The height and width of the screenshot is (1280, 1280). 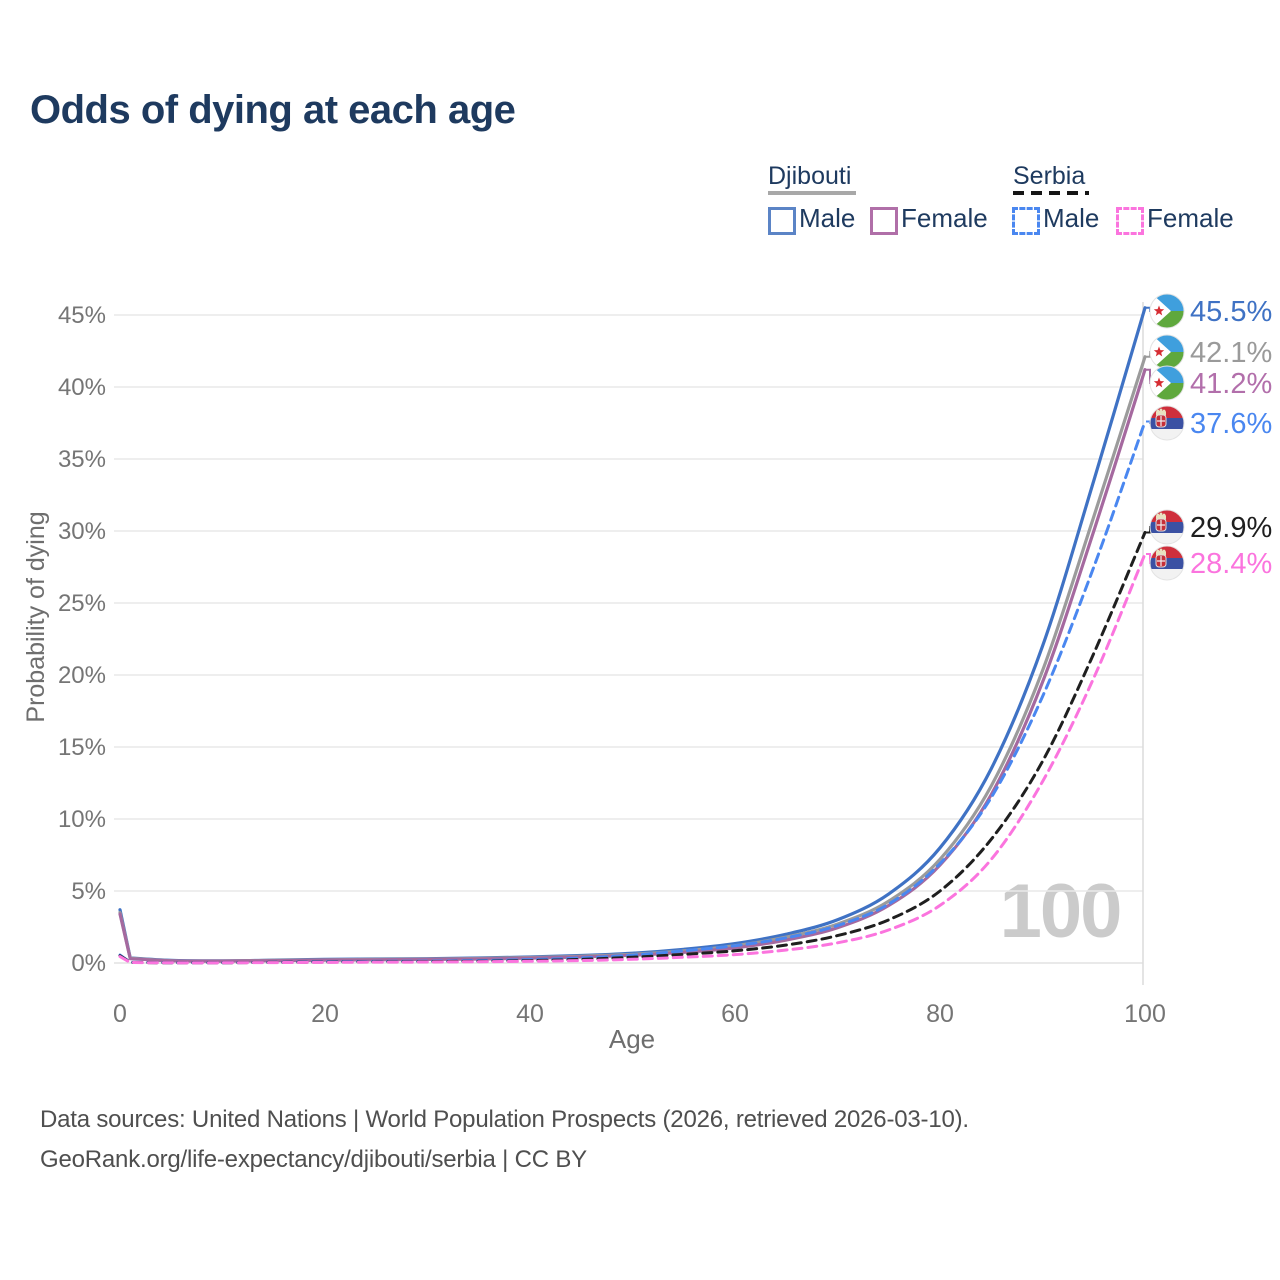 What do you see at coordinates (88, 963) in the screenshot?
I see `svg-text: 0%` at bounding box center [88, 963].